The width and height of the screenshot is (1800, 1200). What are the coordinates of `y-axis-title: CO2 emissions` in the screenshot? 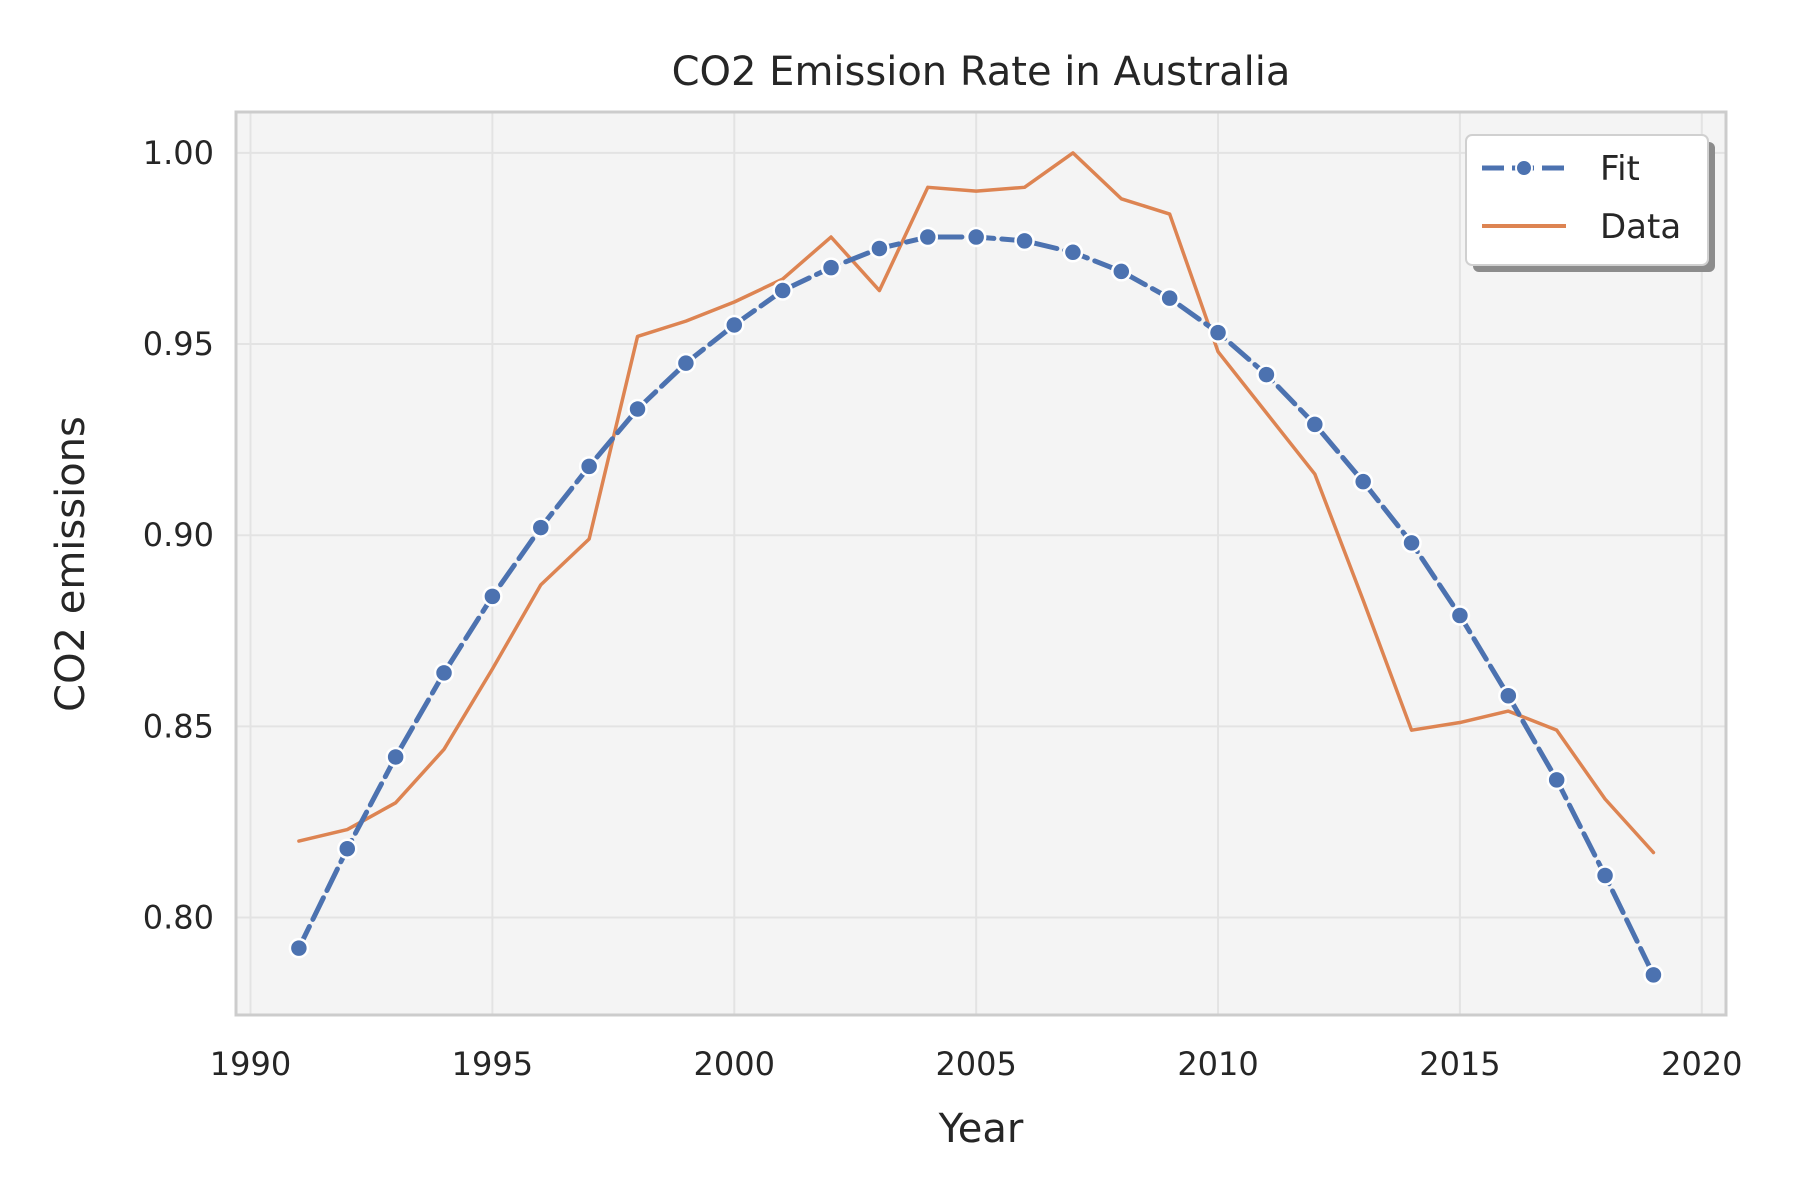 It's located at (71, 564).